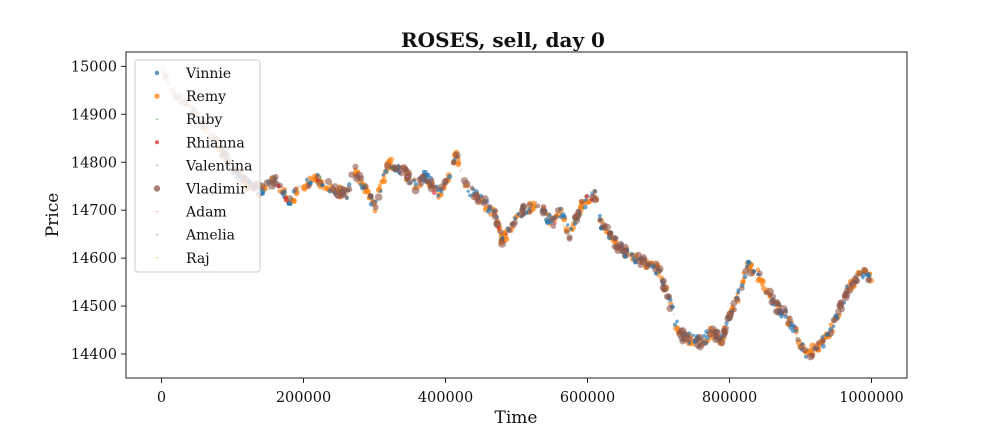 The height and width of the screenshot is (432, 1008). Describe the element at coordinates (215, 143) in the screenshot. I see `legend-entry: Rhianna` at that location.